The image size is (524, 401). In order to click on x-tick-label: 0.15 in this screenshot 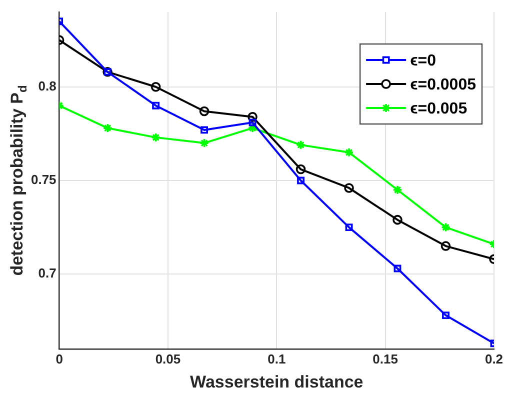, I will do `click(385, 358)`.